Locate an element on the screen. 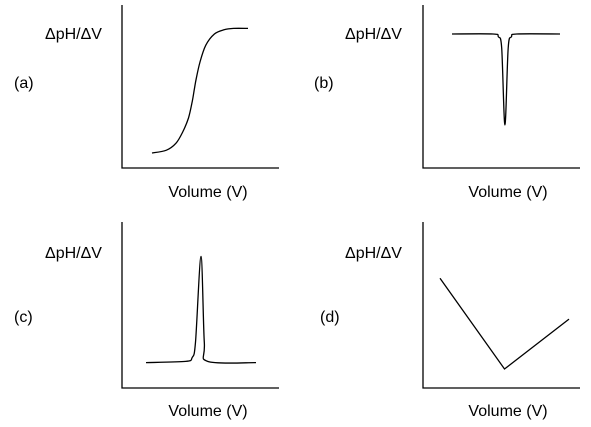 The height and width of the screenshot is (427, 591). panel-c-ylabel: ΔpH/ΔV is located at coordinates (73, 253).